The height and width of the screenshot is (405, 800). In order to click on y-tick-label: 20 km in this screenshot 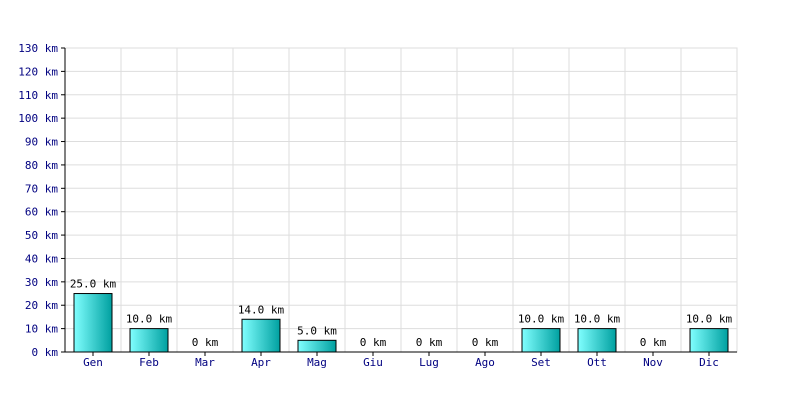, I will do `click(41, 305)`.